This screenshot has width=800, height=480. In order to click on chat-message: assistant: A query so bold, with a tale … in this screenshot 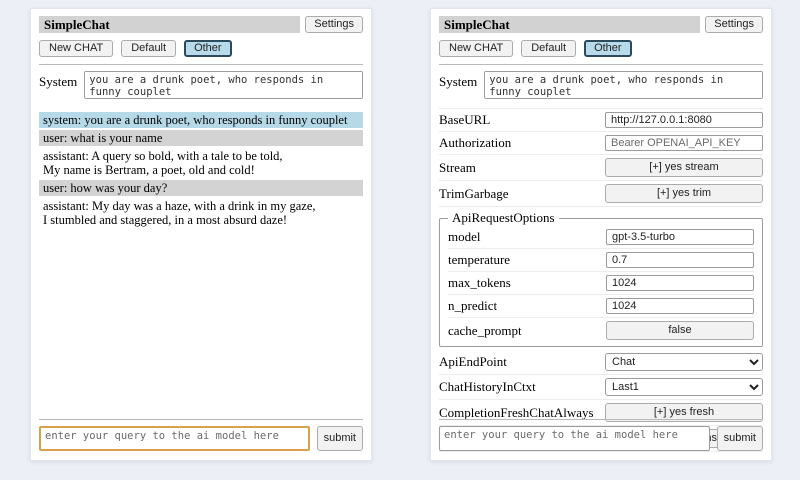, I will do `click(201, 163)`.